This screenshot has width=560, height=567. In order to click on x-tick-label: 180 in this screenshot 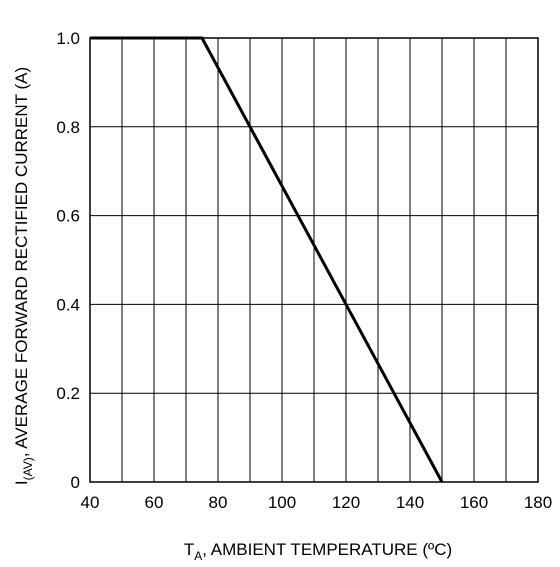, I will do `click(538, 502)`.